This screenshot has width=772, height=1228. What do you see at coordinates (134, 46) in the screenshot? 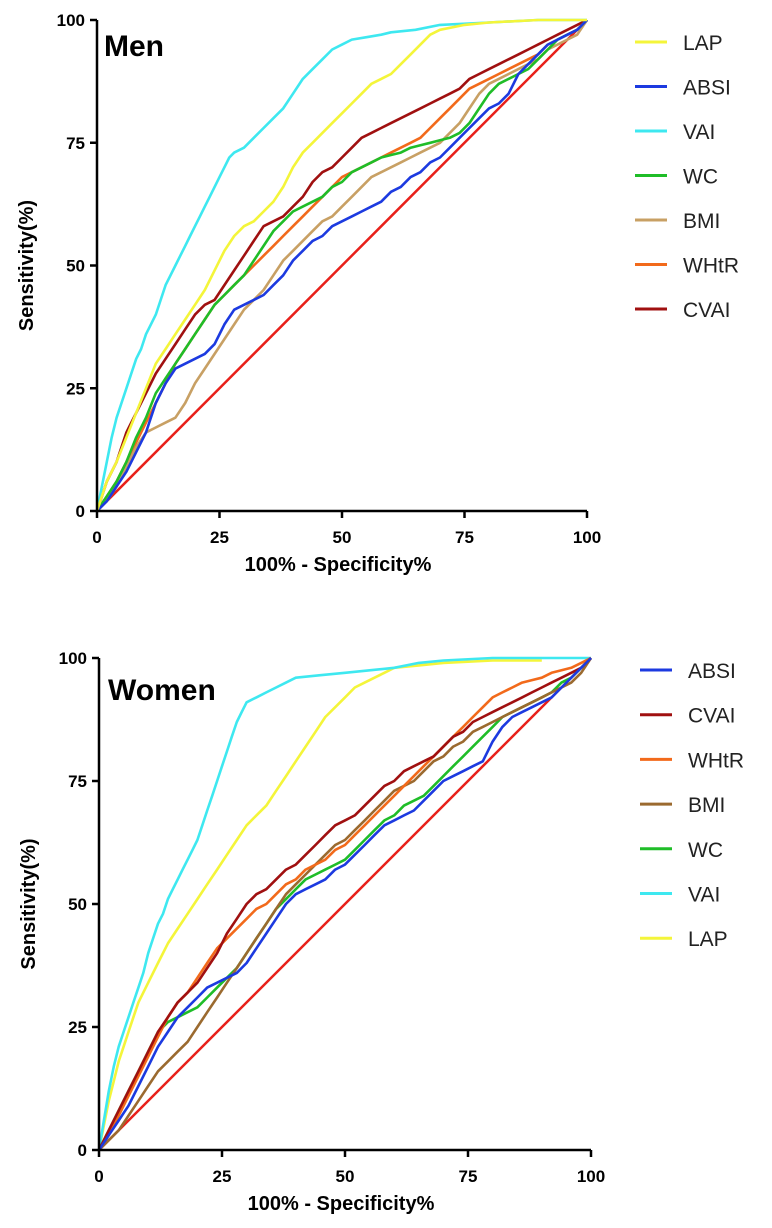
I see `panel-label: Men` at bounding box center [134, 46].